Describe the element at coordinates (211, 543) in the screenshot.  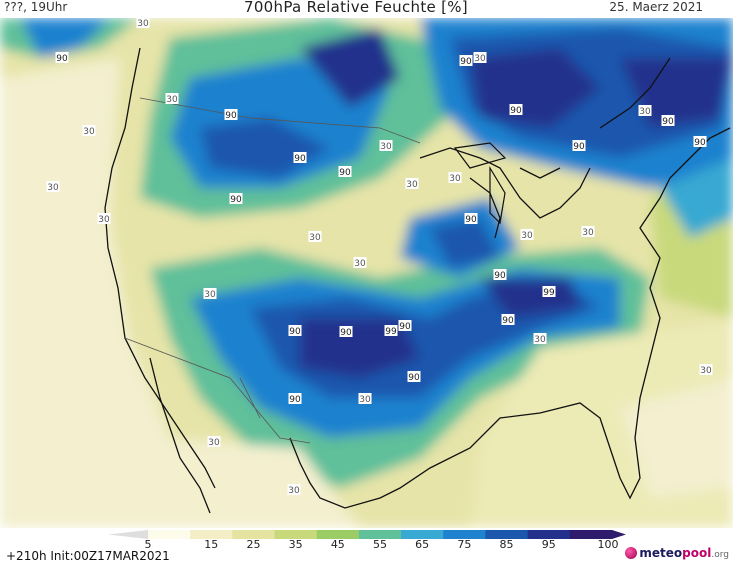
I see `legend-tick-label: 15` at that location.